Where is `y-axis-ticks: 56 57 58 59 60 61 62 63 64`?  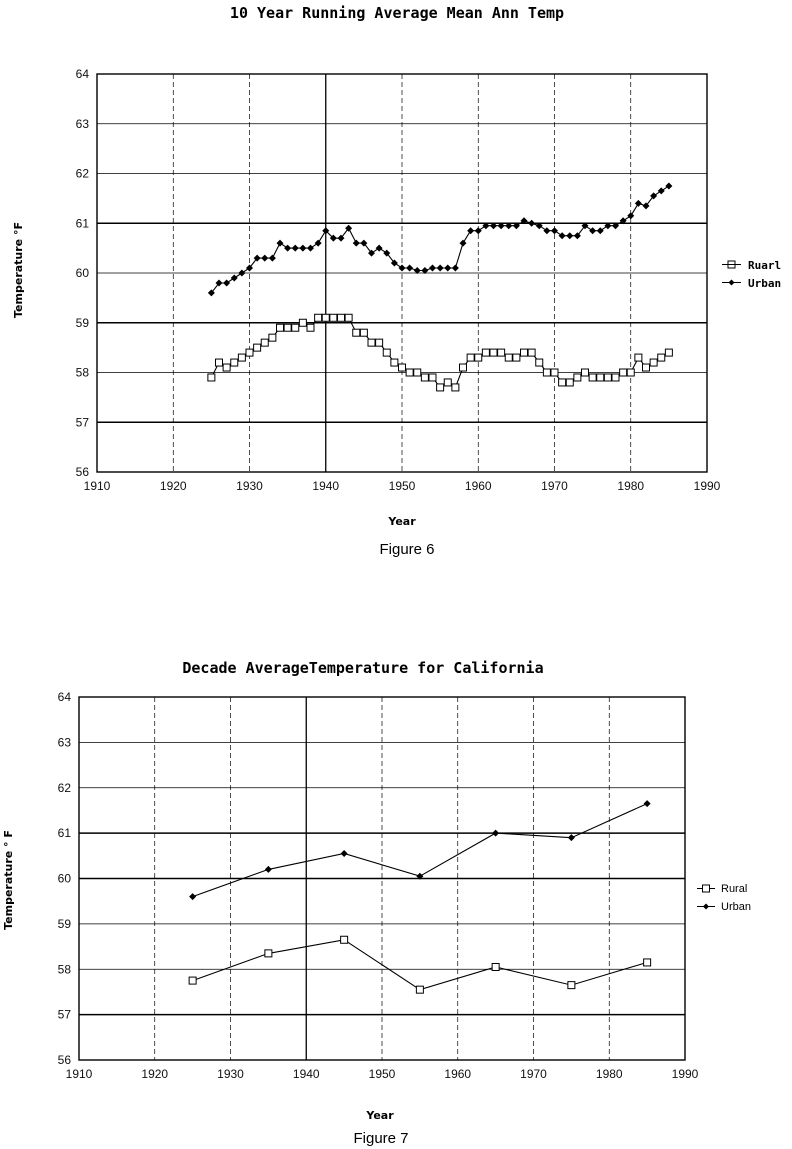 y-axis-ticks: 56 57 58 59 60 61 62 63 64 is located at coordinates (83, 273).